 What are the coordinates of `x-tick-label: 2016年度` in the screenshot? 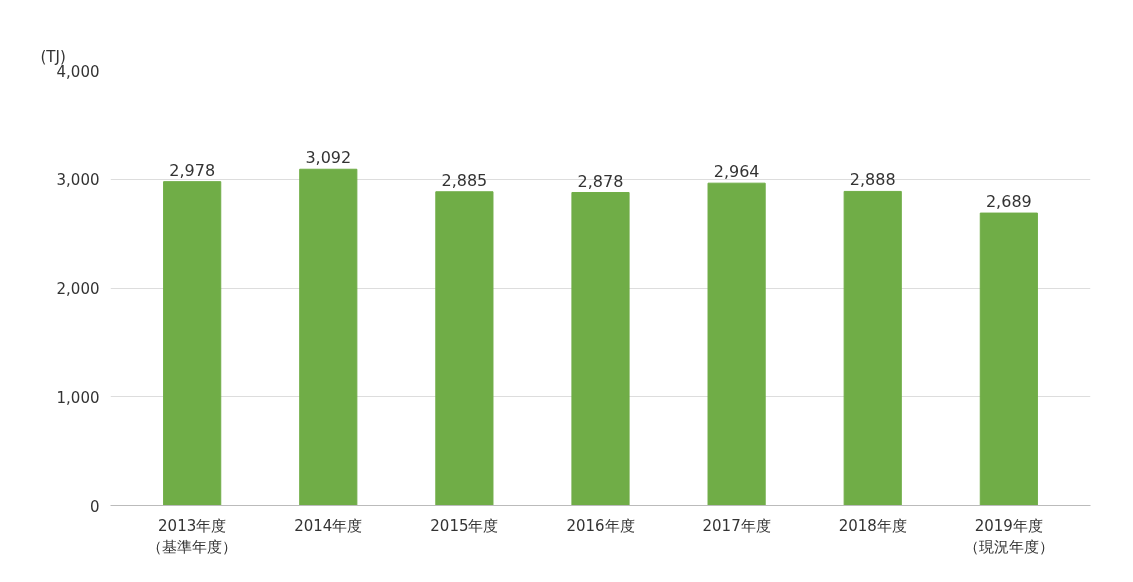 It's located at (600, 525).